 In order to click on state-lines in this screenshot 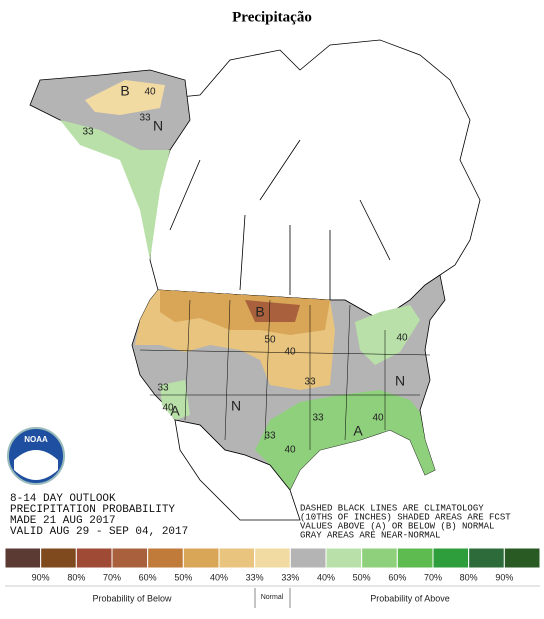, I will do `click(285, 374)`.